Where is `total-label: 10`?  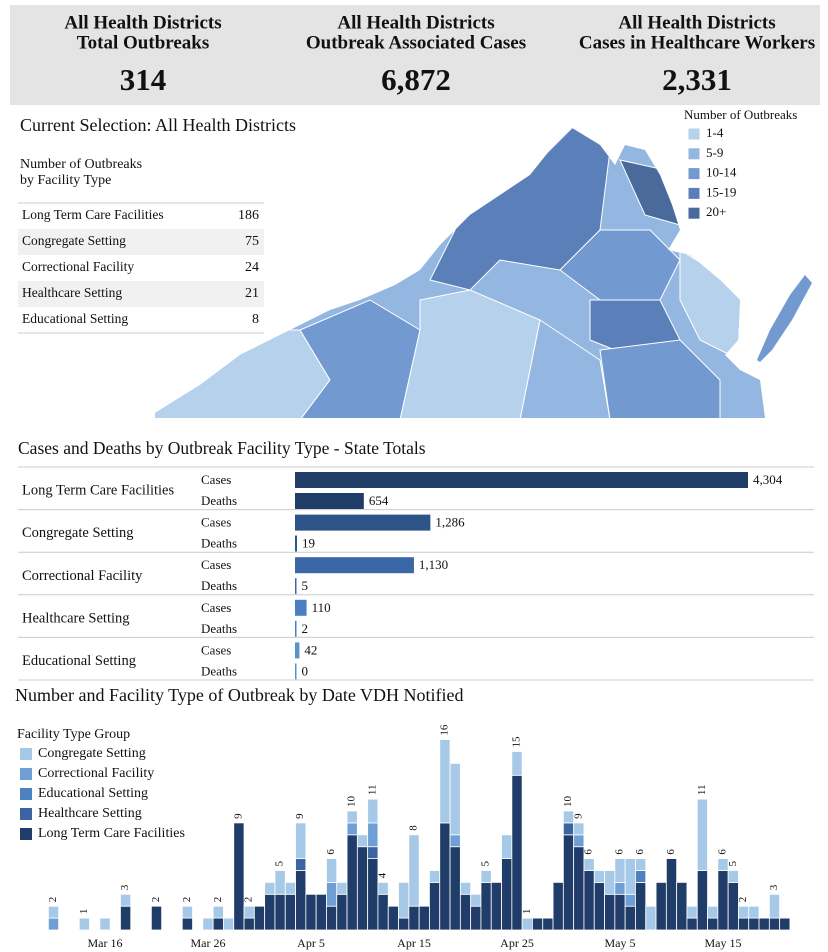 total-label: 10 is located at coordinates (568, 802).